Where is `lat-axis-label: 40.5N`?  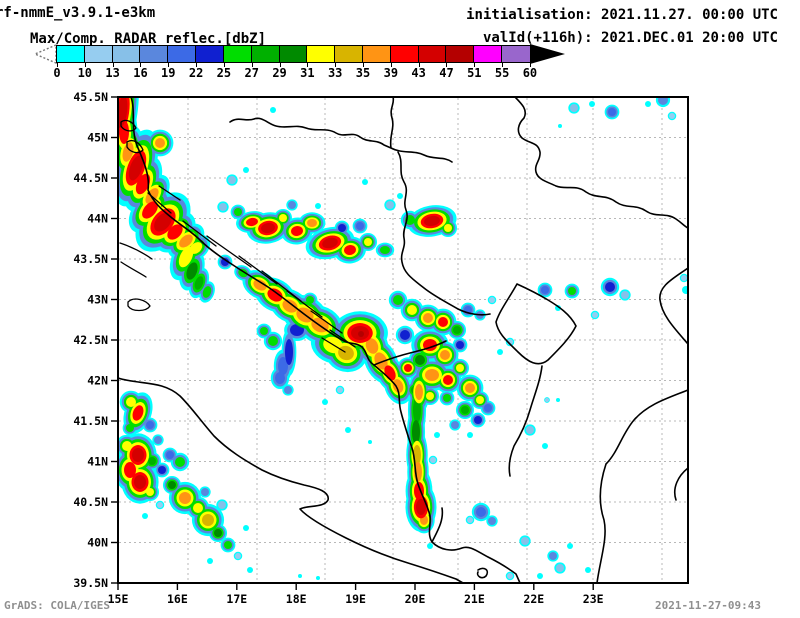
lat-axis-label: 40.5N is located at coordinates (90, 502).